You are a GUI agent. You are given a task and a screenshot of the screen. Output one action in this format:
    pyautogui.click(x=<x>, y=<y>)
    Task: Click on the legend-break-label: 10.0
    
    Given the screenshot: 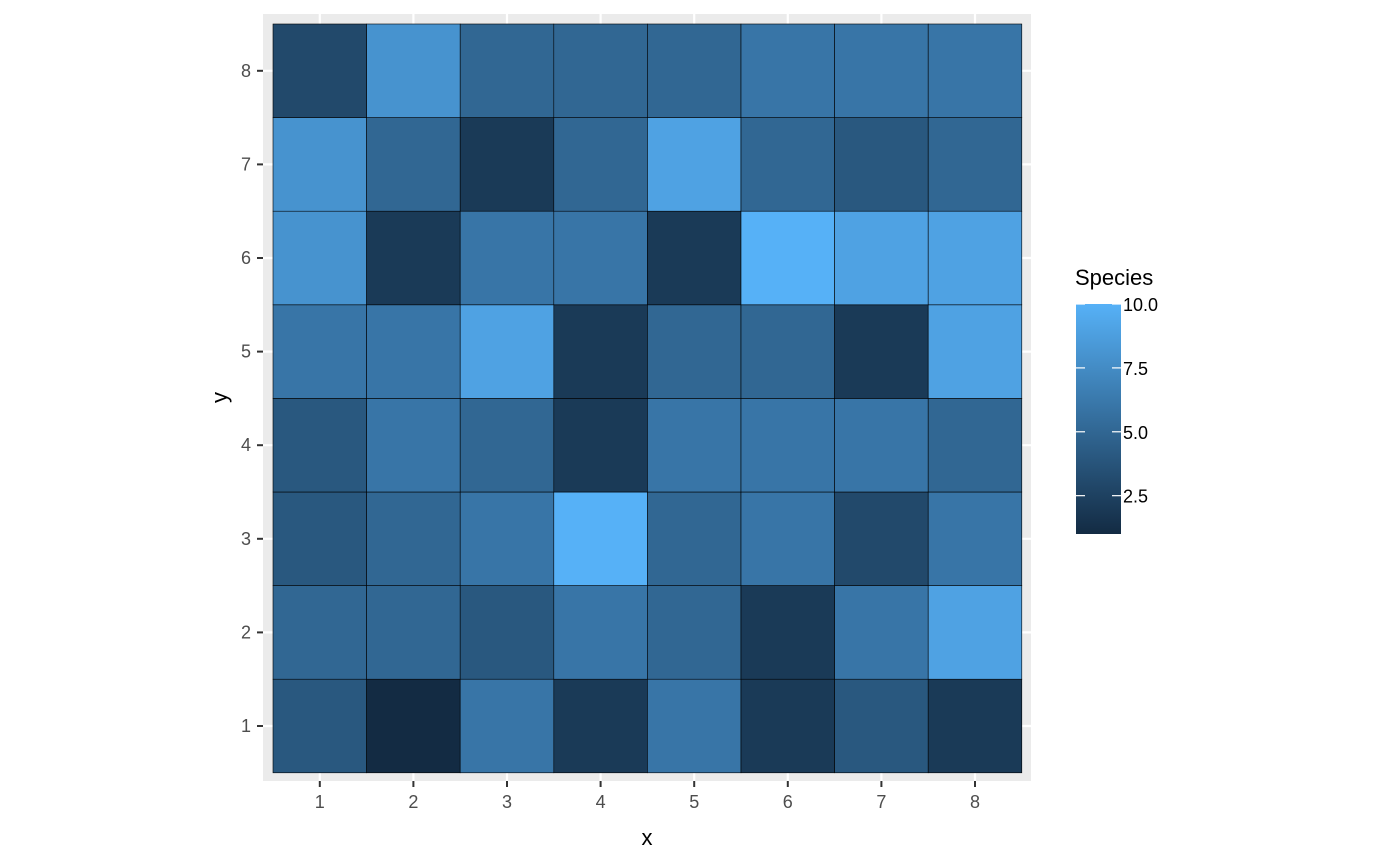 What is the action you would take?
    pyautogui.click(x=1140, y=305)
    